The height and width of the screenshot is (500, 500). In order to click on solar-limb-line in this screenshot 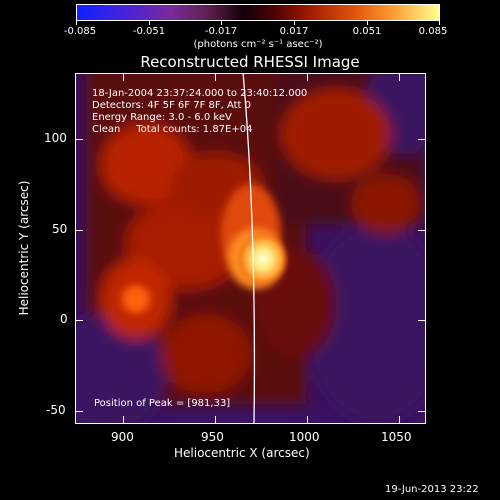, I will do `click(249, 248)`.